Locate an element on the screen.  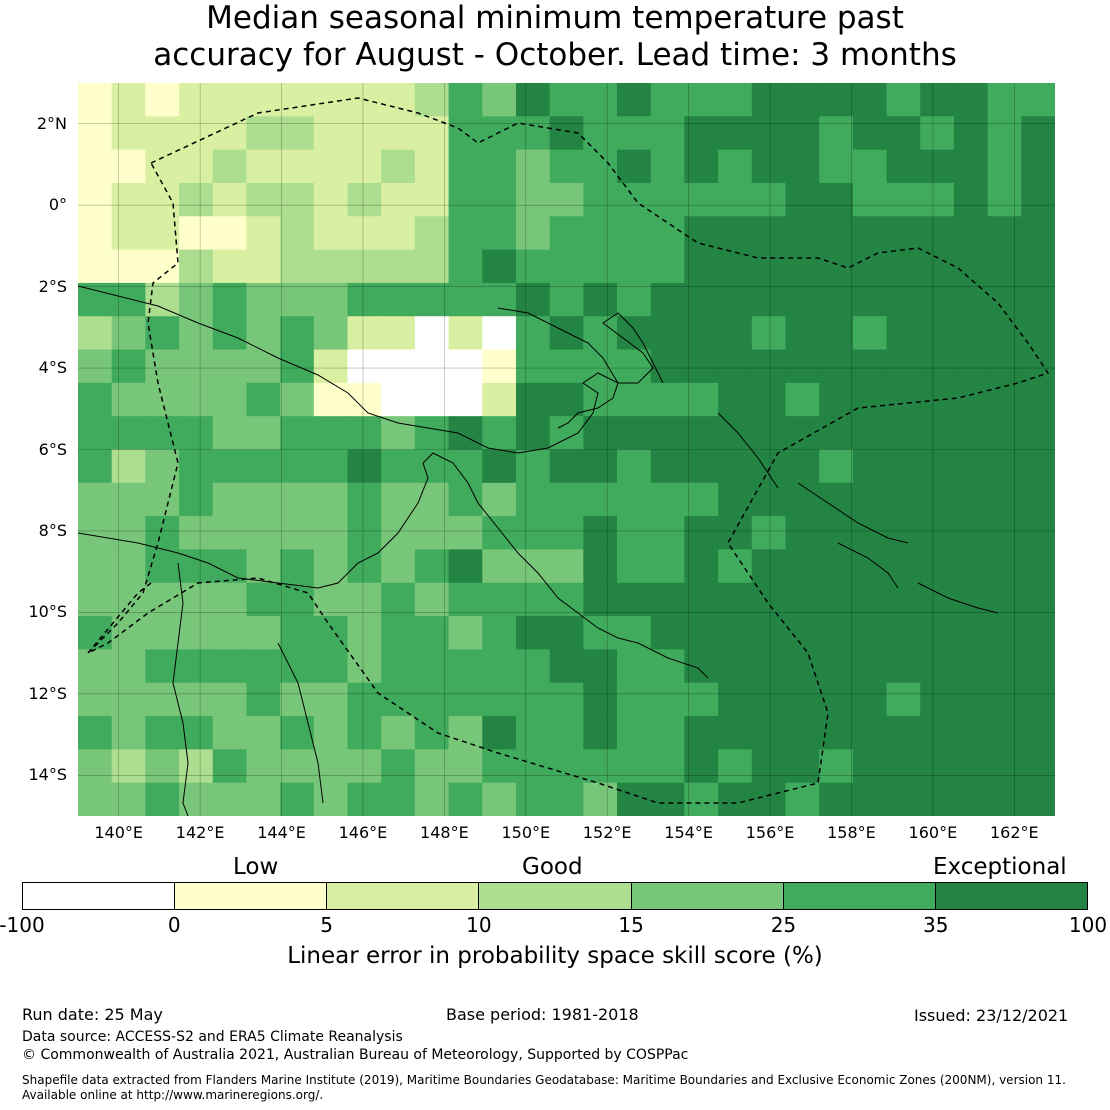
new-britain is located at coordinates (558, 368).